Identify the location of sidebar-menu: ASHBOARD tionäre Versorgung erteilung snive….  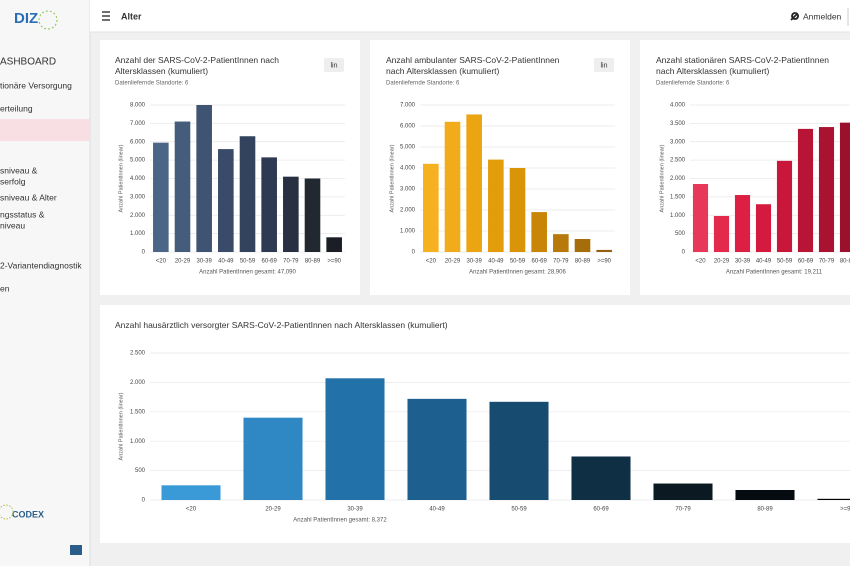
(41, 175).